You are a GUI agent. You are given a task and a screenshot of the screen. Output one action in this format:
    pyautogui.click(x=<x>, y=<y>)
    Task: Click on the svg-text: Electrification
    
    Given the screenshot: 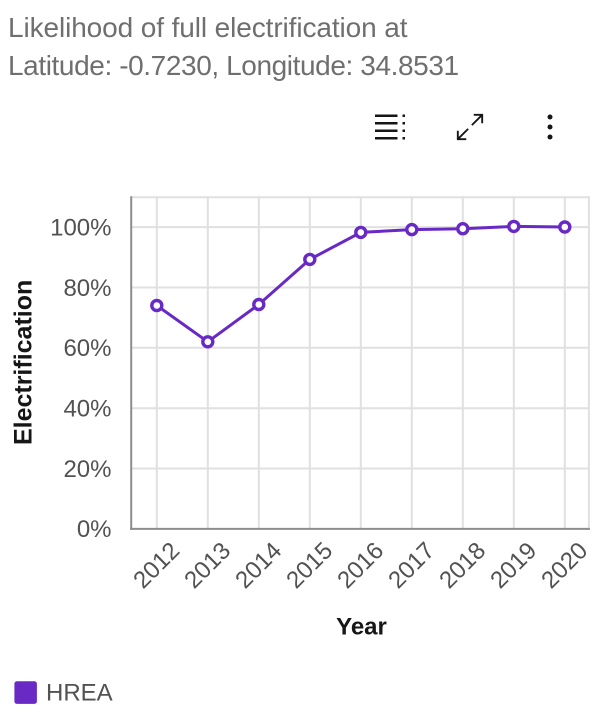 What is the action you would take?
    pyautogui.click(x=24, y=362)
    